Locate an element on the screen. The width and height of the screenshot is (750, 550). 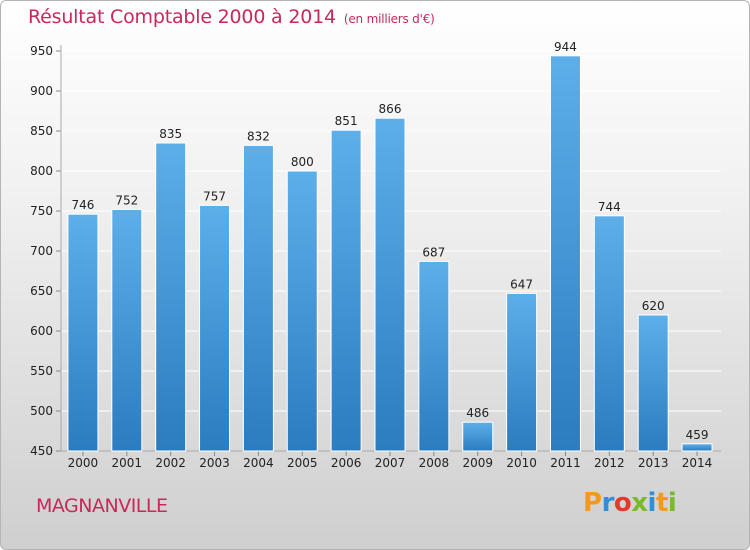
logo-letter: t is located at coordinates (661, 503).